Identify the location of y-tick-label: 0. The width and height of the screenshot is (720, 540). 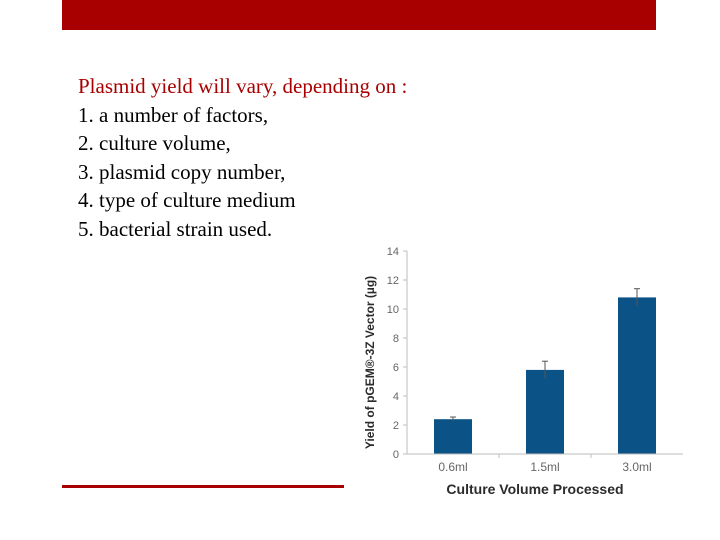
(396, 455).